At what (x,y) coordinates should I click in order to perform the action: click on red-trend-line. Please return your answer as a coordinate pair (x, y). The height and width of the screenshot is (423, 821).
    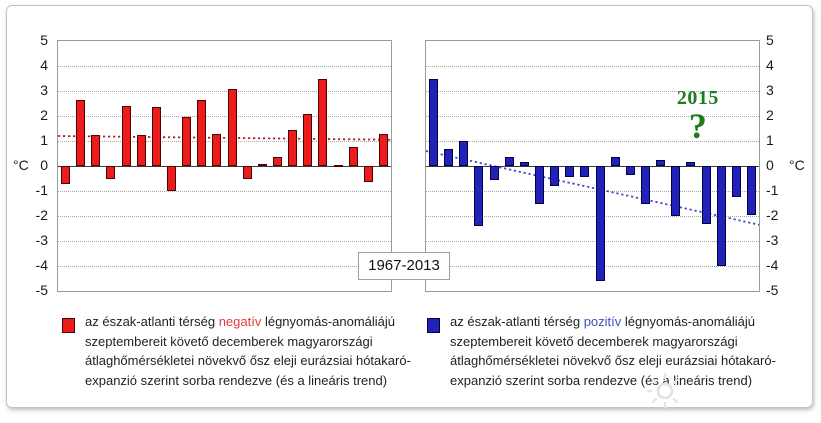
    Looking at the image, I should click on (224, 138).